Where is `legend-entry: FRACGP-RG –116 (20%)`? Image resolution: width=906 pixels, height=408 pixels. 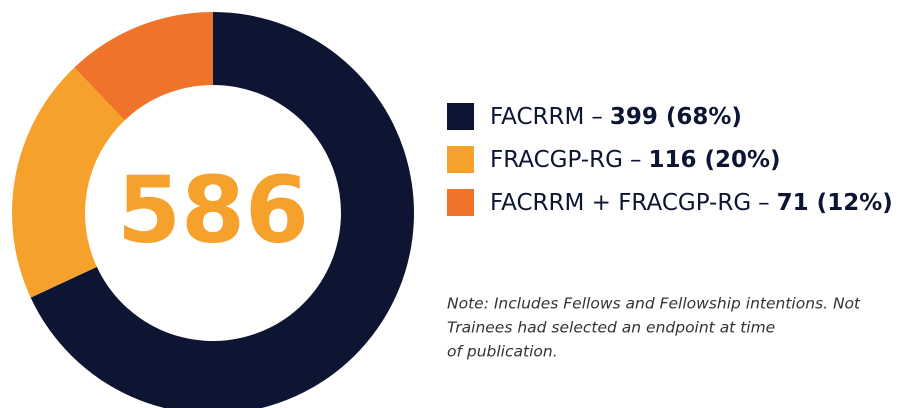
legend-entry: FRACGP-RG –116 (20%) is located at coordinates (635, 160).